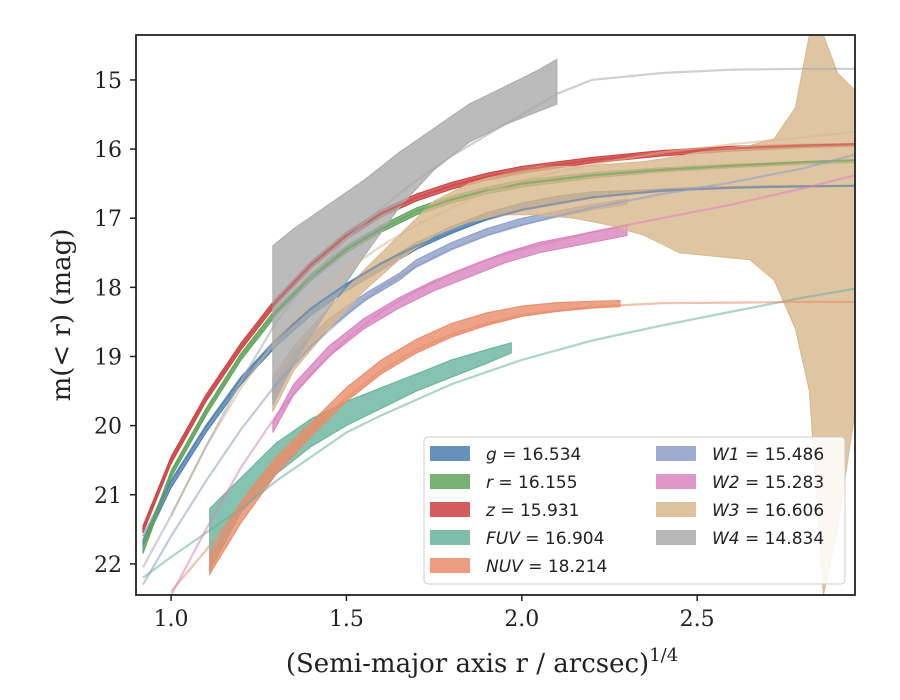  I want to click on legend-label-r: r = 16.155, so click(532, 483).